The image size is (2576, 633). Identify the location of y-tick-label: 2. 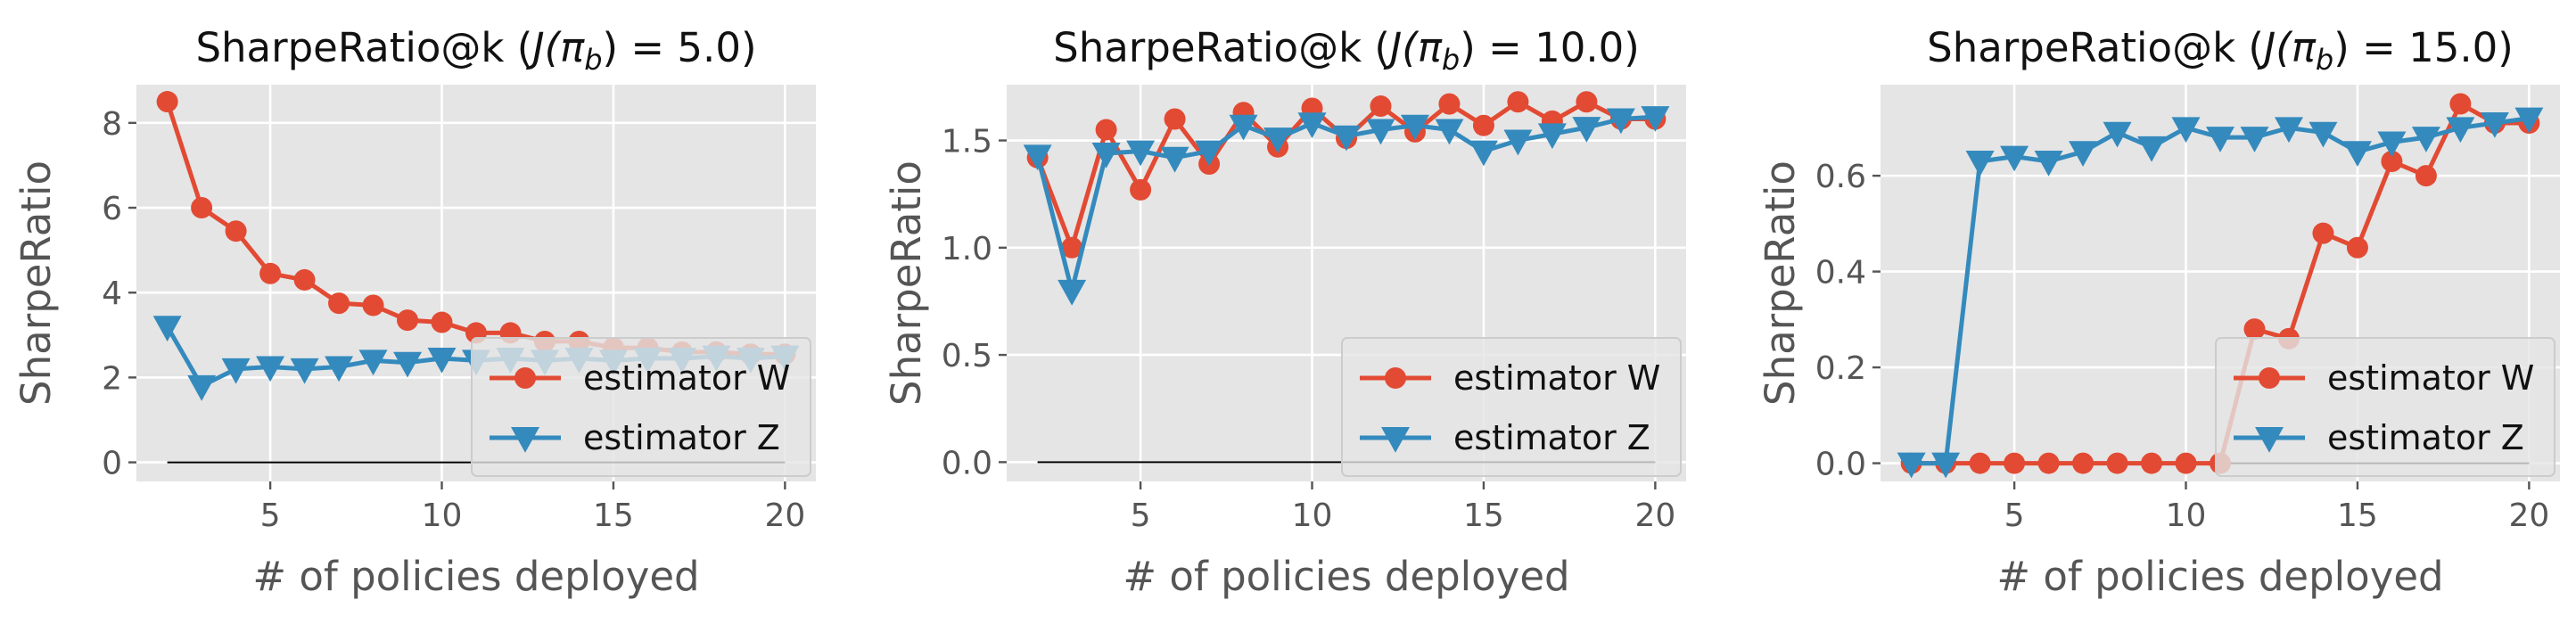
(112, 379).